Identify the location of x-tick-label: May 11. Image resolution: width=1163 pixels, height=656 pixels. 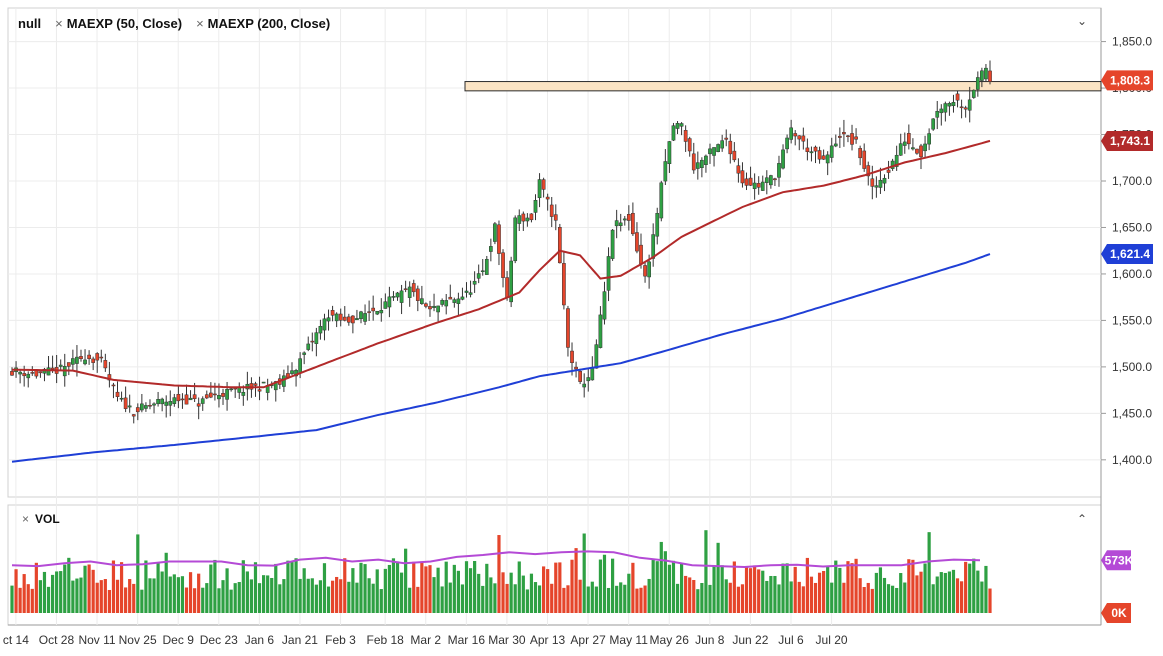
(628, 640).